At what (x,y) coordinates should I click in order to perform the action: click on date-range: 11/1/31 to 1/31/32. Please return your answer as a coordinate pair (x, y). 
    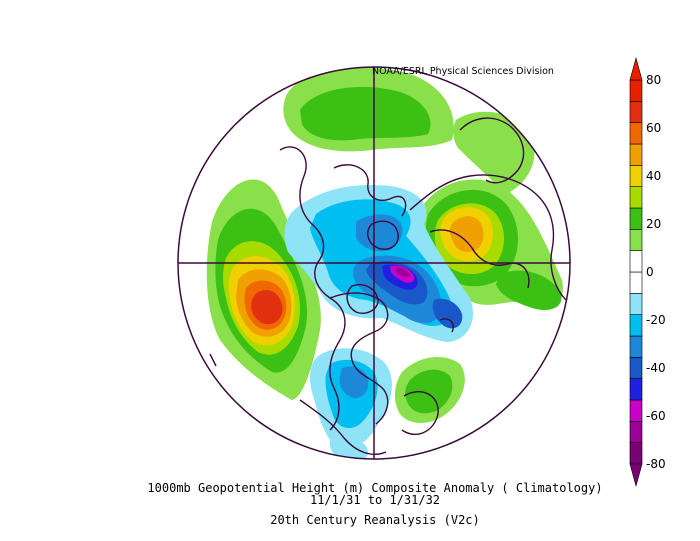
    Looking at the image, I should click on (375, 500).